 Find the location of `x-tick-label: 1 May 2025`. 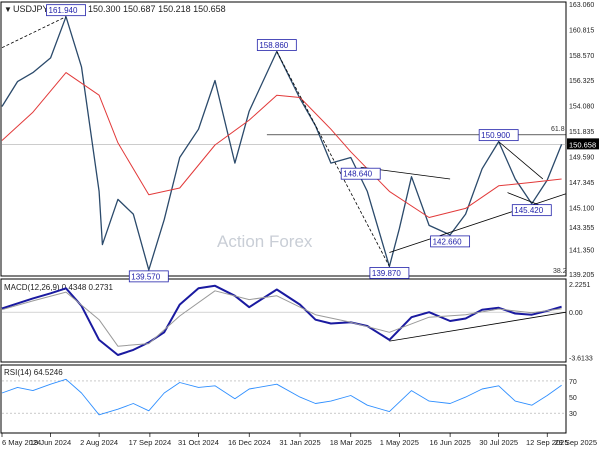

x-tick-label: 1 May 2025 is located at coordinates (399, 442).